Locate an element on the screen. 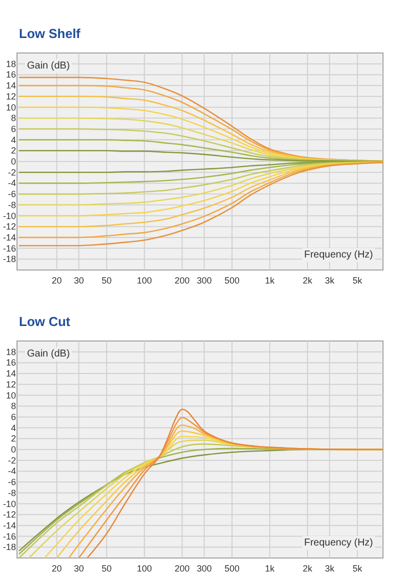  chart-title: Low Shelf is located at coordinates (50, 33).